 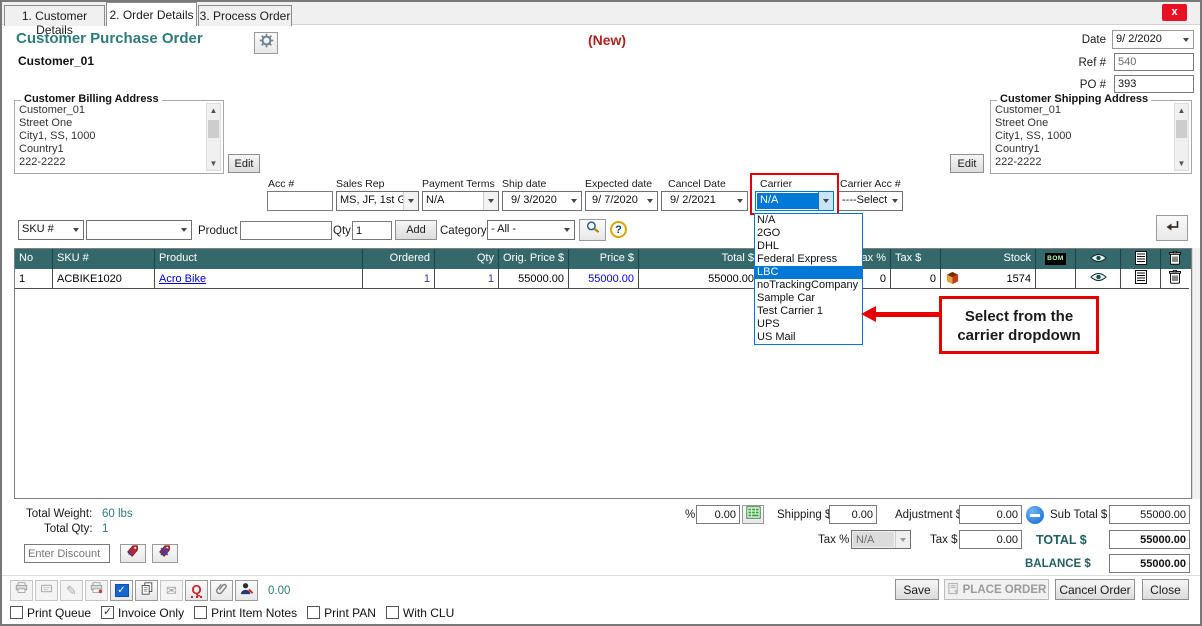 What do you see at coordinates (245, 613) in the screenshot?
I see `print-item-notes-option: Print Item Notes` at bounding box center [245, 613].